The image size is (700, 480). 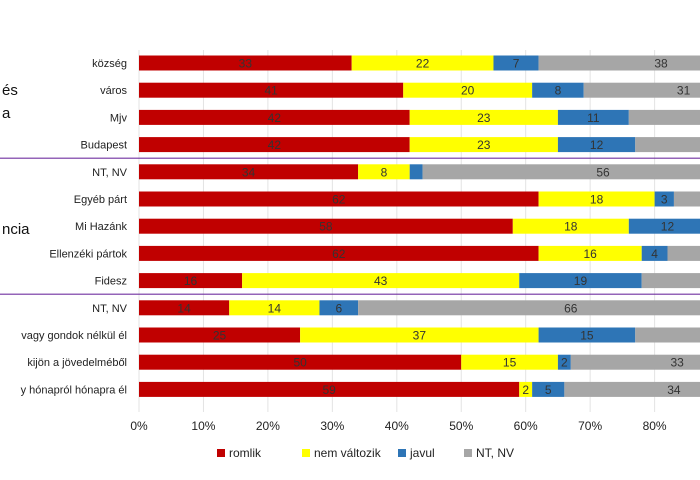 I want to click on group-label: a, so click(x=6, y=113).